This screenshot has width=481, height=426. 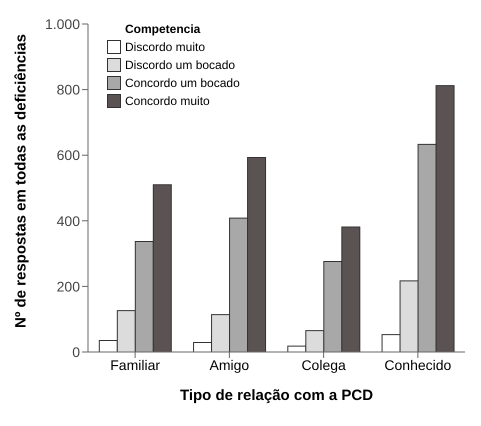 I want to click on legend-label: Concordo um bocado, so click(x=182, y=83).